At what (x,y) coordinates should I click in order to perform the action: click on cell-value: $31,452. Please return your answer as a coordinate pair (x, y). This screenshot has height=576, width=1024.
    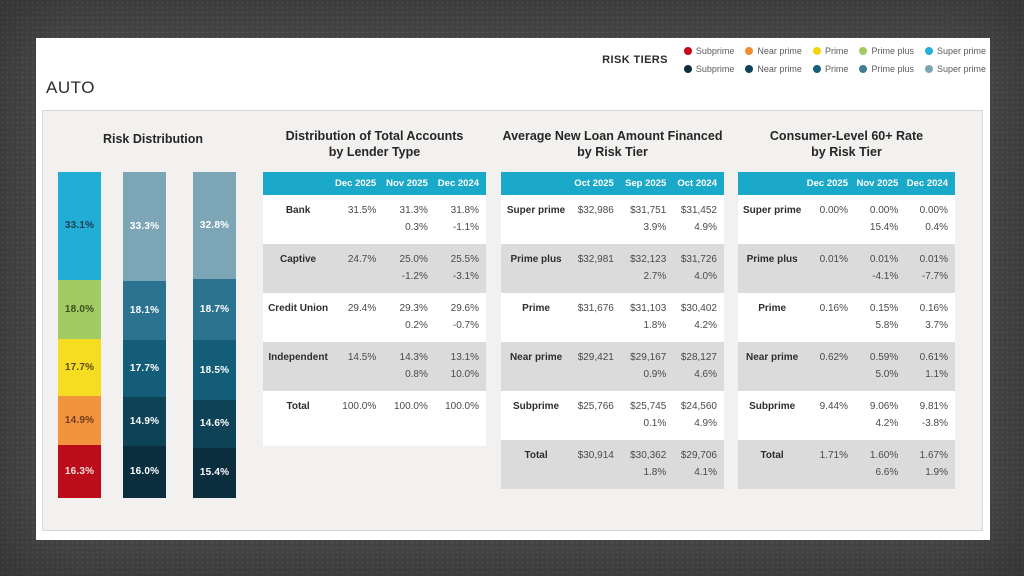
    Looking at the image, I should click on (698, 210).